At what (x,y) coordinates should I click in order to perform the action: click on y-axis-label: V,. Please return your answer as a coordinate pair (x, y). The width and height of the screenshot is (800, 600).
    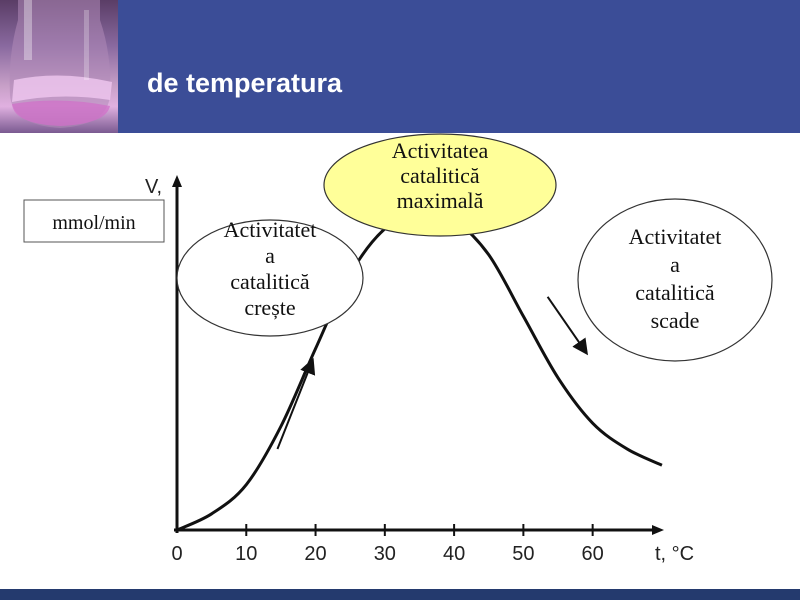
    Looking at the image, I should click on (153, 187).